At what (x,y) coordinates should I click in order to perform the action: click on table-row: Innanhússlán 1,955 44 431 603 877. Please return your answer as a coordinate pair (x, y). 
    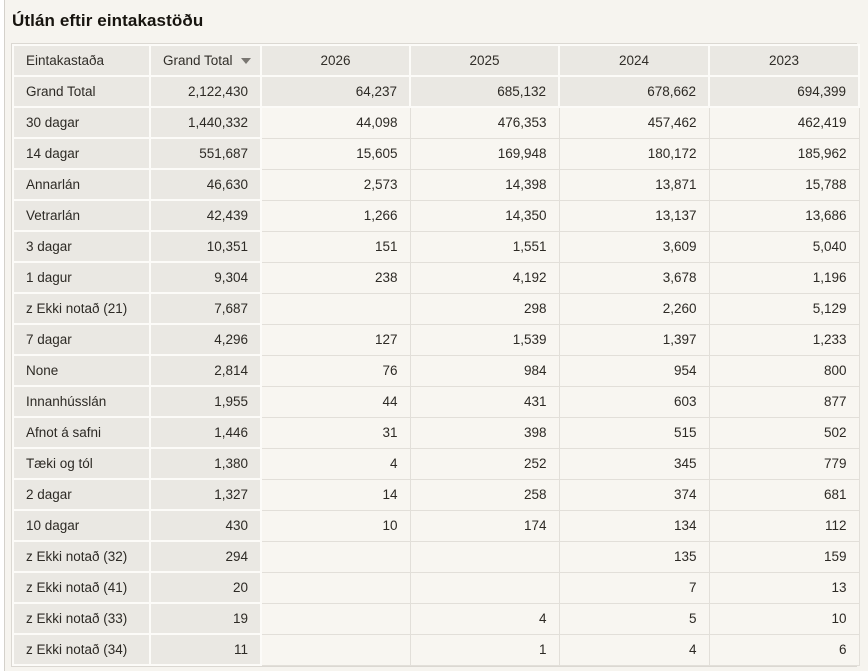
    Looking at the image, I should click on (436, 401).